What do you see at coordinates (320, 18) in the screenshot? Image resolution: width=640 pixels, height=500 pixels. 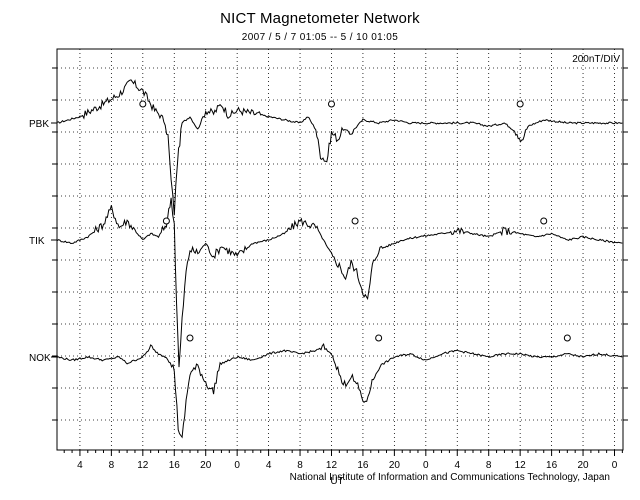 I see `chart-title: NICT Magnetometer Network` at bounding box center [320, 18].